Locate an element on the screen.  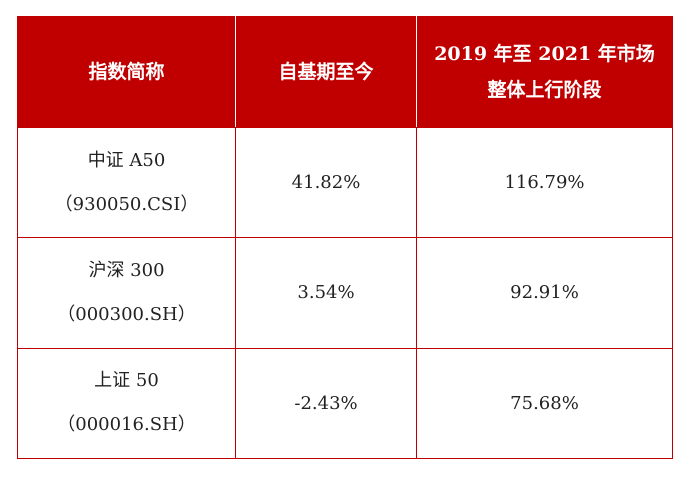
header-rally-period: 2019 年至 2021 年市场 整体上行阶段 is located at coordinates (544, 72).